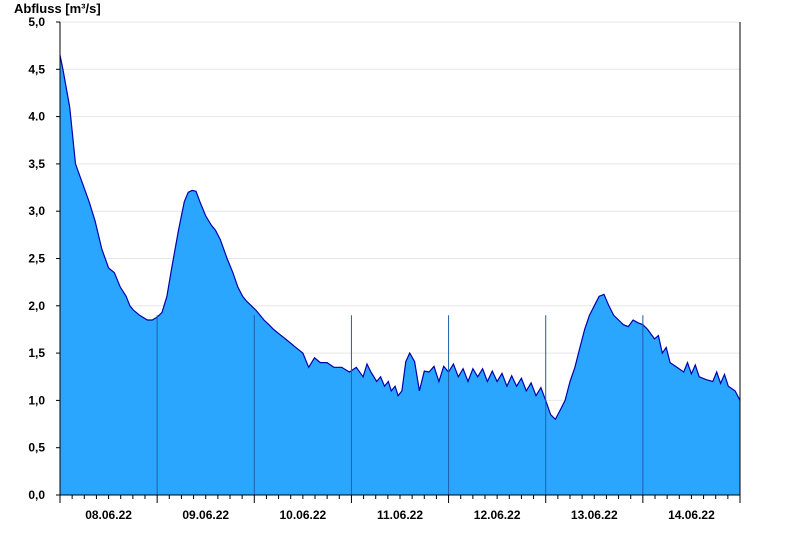 Image resolution: width=800 pixels, height=550 pixels. Describe the element at coordinates (302, 515) in the screenshot. I see `x-tick-label: 10.06.22` at that location.